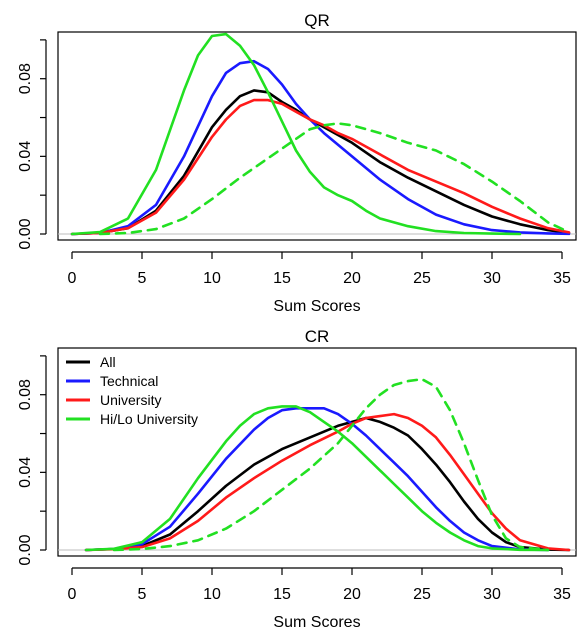 This screenshot has width=580, height=635. Describe the element at coordinates (108, 362) in the screenshot. I see `legend-label: All` at that location.